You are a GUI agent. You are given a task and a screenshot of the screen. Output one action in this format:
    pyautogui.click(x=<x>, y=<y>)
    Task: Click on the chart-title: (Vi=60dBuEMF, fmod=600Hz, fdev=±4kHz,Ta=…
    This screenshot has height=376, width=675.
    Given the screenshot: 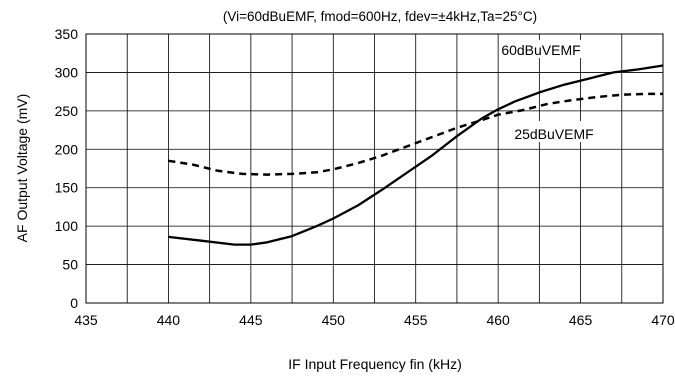 What is the action you would take?
    pyautogui.click(x=380, y=16)
    